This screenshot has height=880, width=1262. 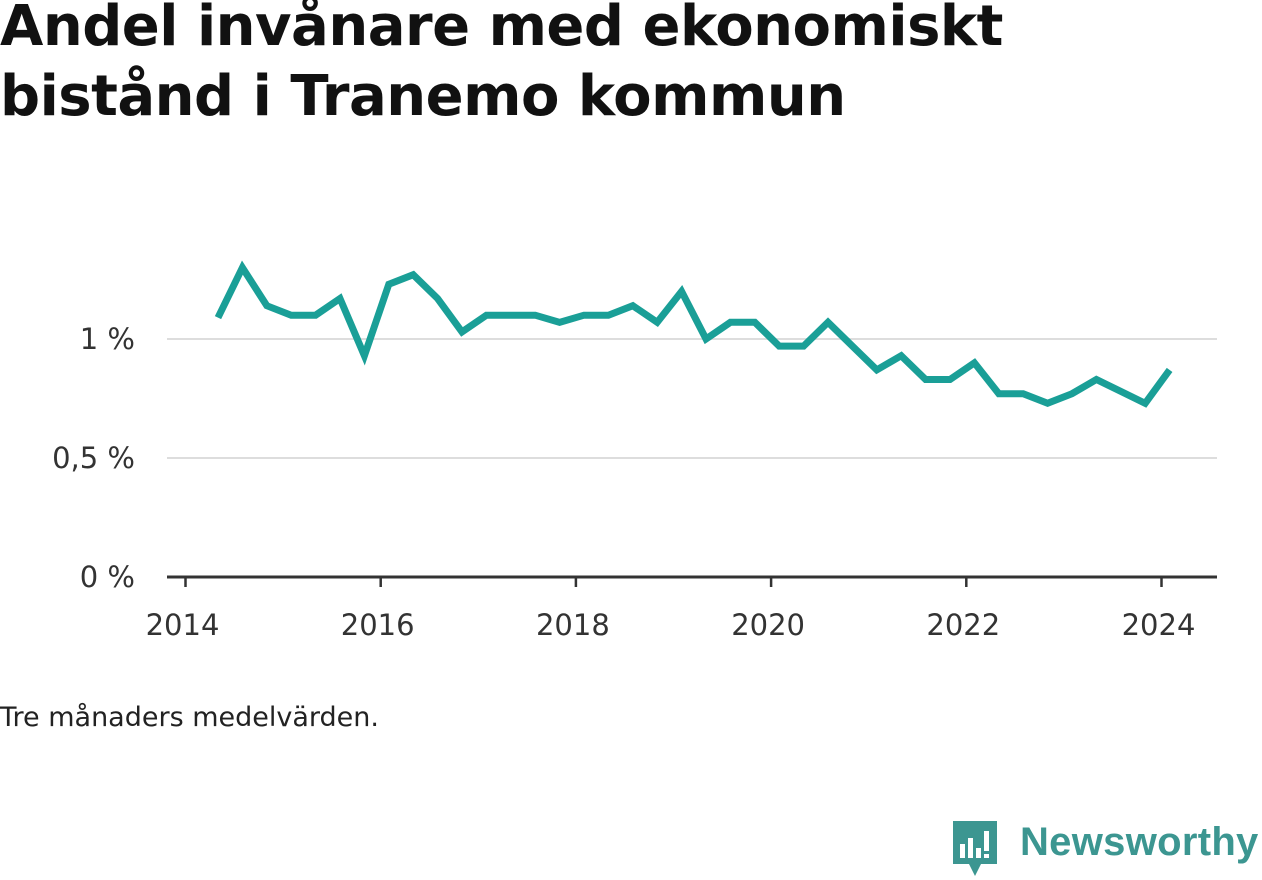 What do you see at coordinates (768, 625) in the screenshot?
I see `x-tick-label: 2020` at bounding box center [768, 625].